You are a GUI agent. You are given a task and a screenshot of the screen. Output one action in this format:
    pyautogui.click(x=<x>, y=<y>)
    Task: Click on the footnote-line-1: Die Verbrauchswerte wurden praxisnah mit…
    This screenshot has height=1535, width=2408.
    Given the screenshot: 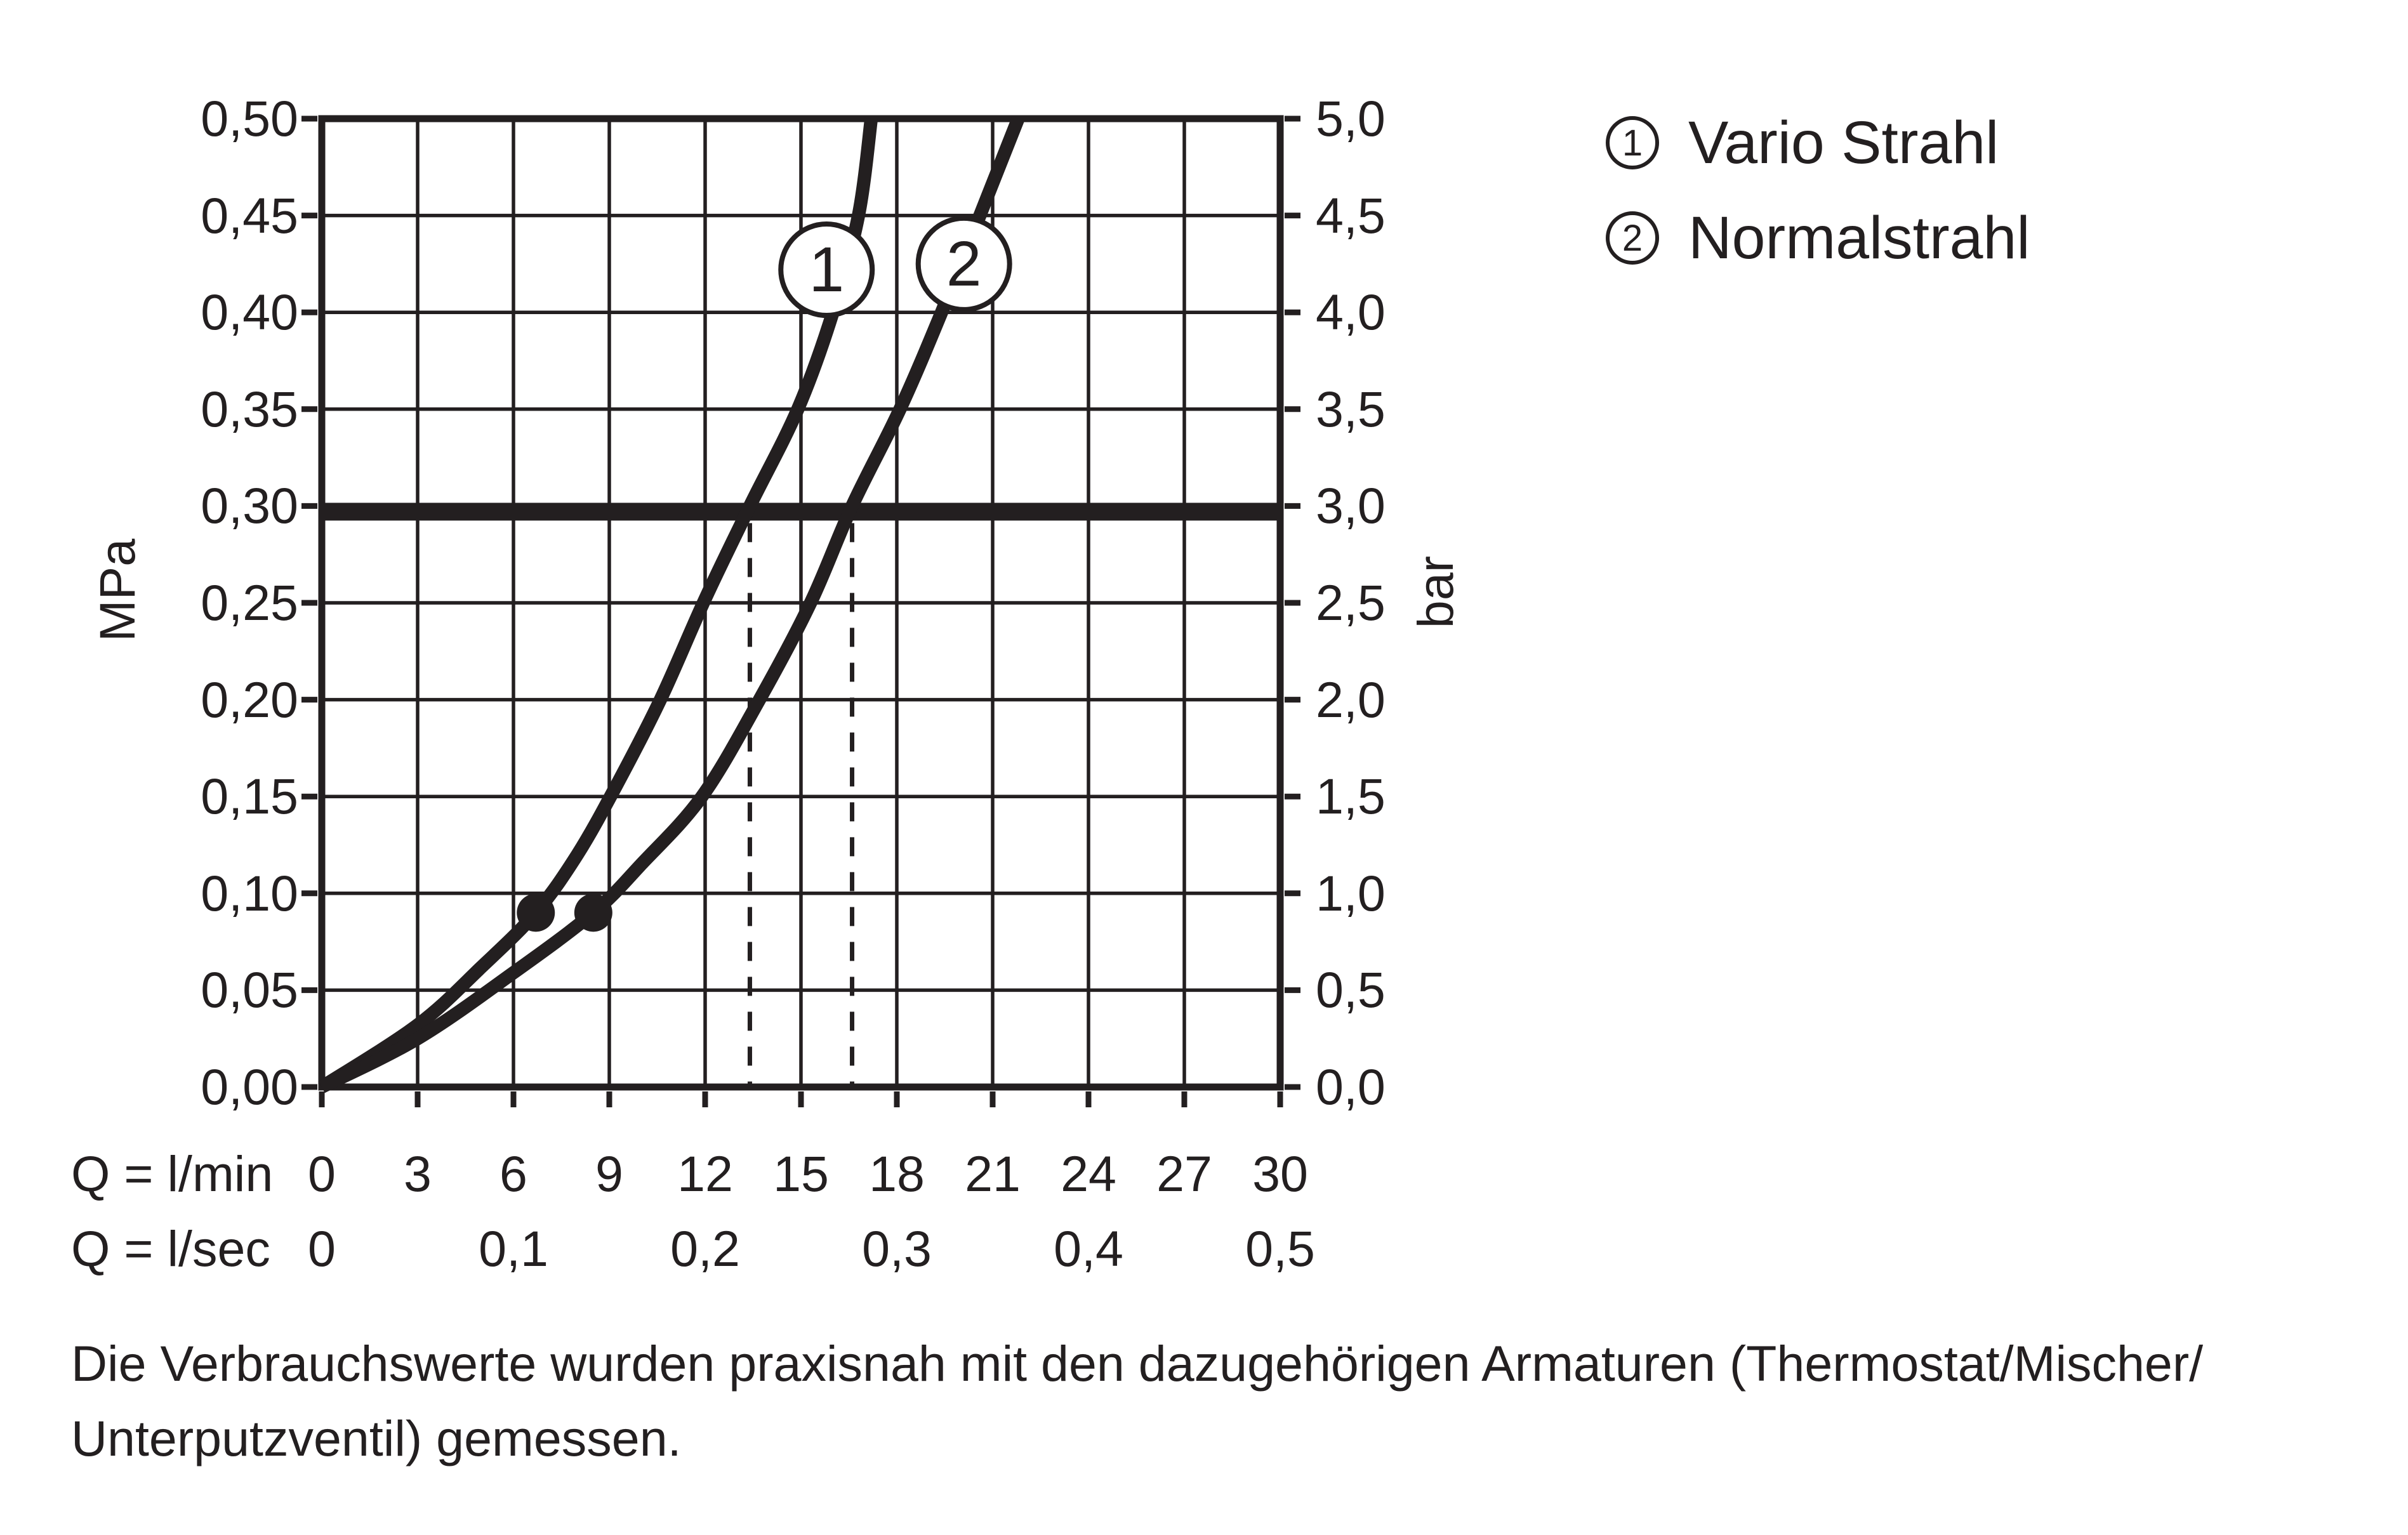 What is the action you would take?
    pyautogui.click(x=1137, y=1363)
    